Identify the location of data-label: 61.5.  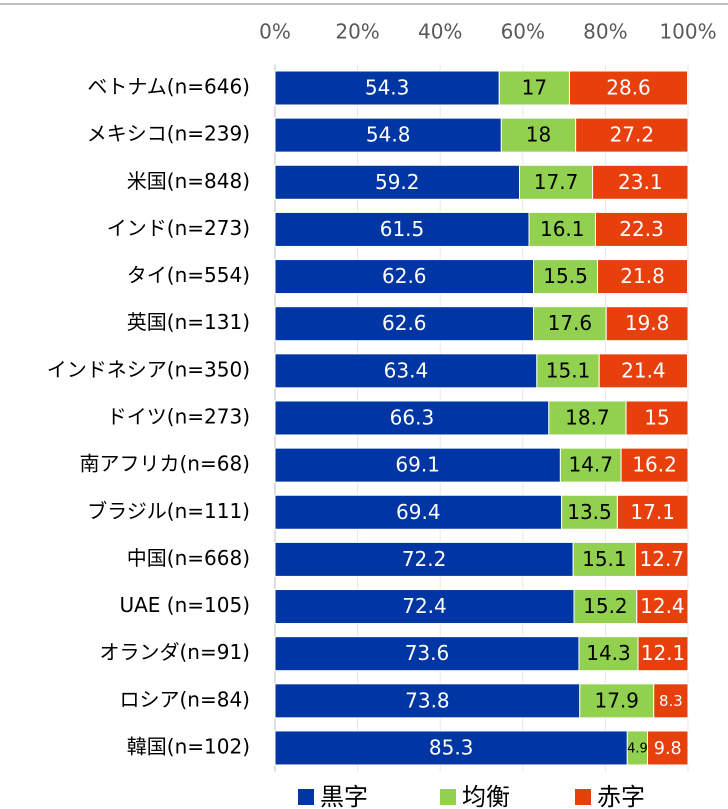
(402, 229).